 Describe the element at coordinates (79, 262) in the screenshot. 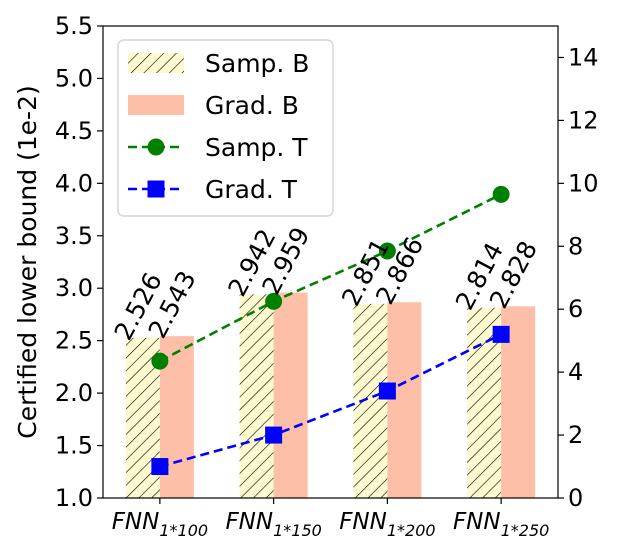

I see `y-axis-left: 1.0 1.5 2.0 2.5 3.0 3.5 4.0 4.5 5.0 5.5` at that location.